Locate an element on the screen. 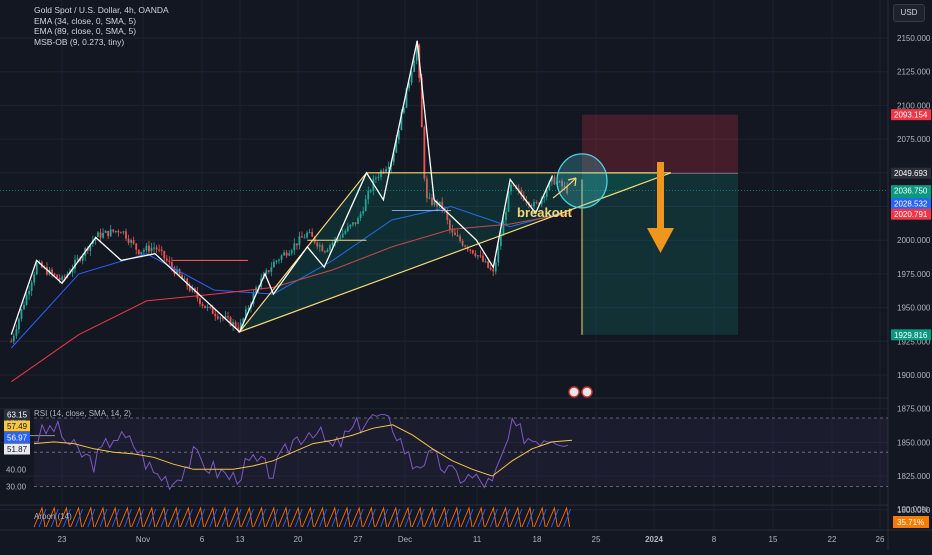 The width and height of the screenshot is (932, 555). price-tag-label: 2049.693 is located at coordinates (911, 173).